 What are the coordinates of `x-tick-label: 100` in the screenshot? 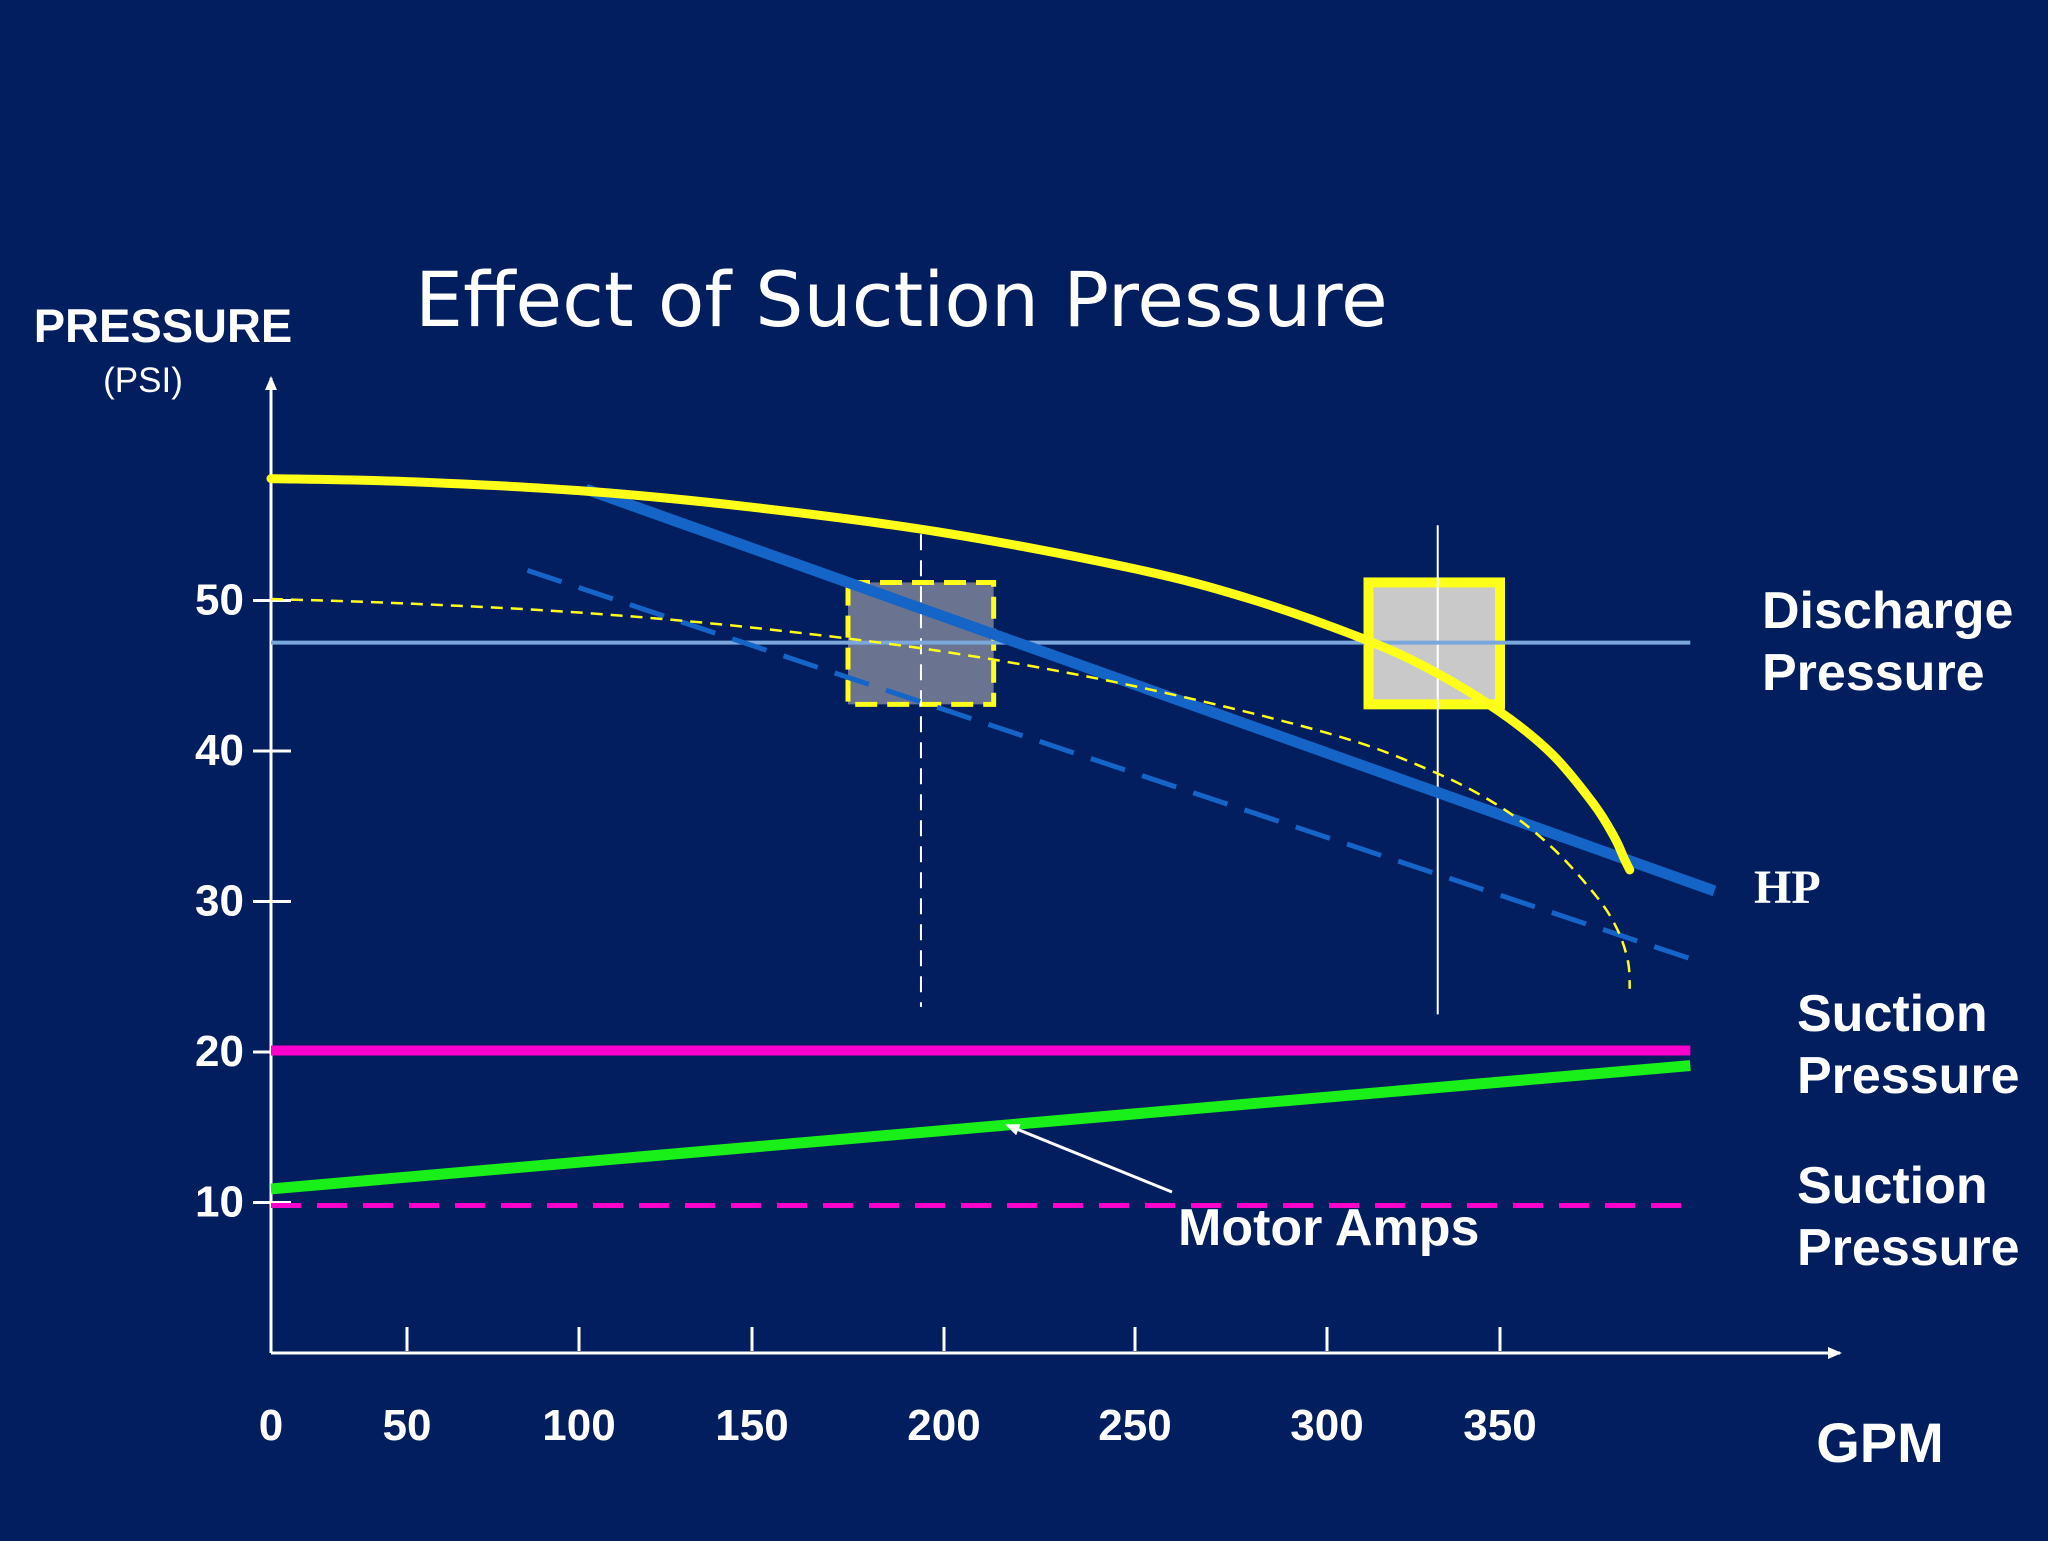 It's located at (578, 1425).